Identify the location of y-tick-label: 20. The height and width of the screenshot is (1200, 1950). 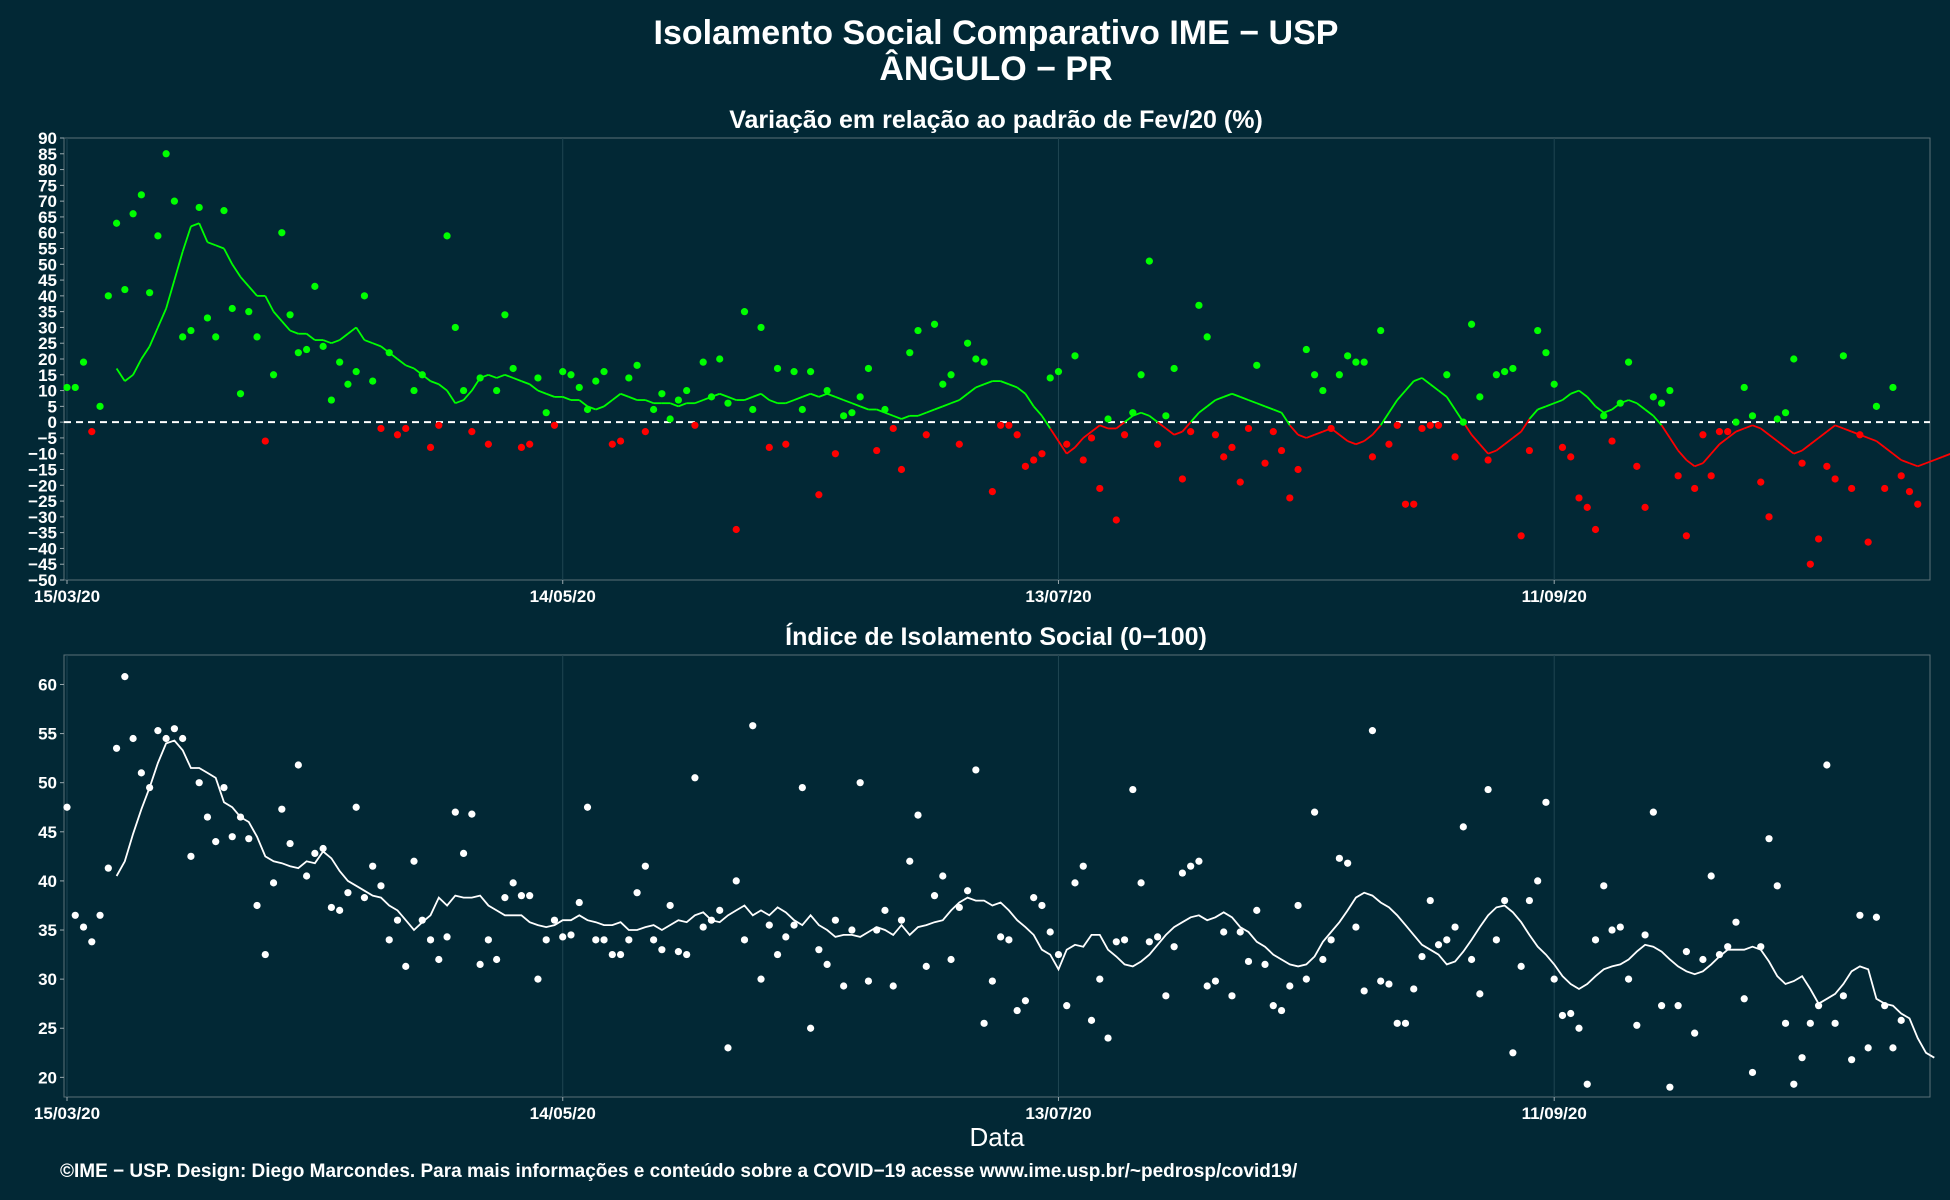
(47, 359).